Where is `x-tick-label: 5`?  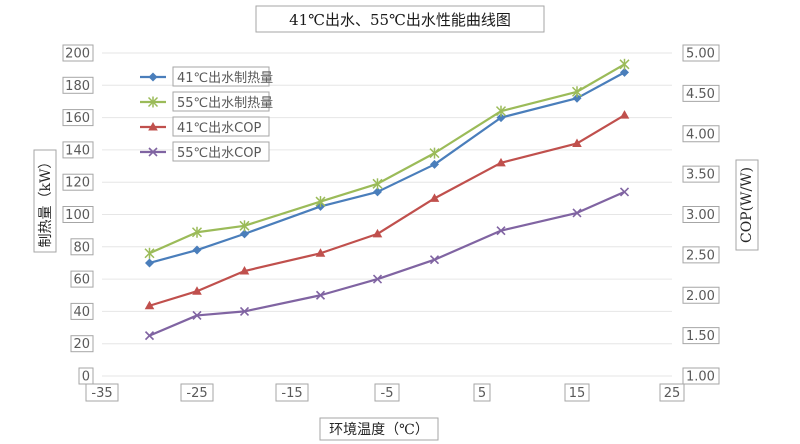
x-tick-label: 5 is located at coordinates (482, 393).